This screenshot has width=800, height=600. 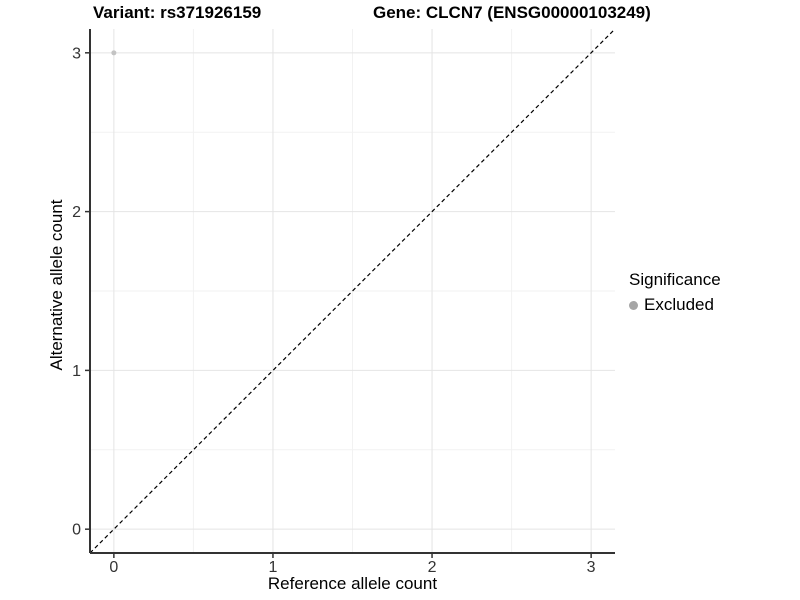 What do you see at coordinates (432, 567) in the screenshot?
I see `x-tick-label: 2` at bounding box center [432, 567].